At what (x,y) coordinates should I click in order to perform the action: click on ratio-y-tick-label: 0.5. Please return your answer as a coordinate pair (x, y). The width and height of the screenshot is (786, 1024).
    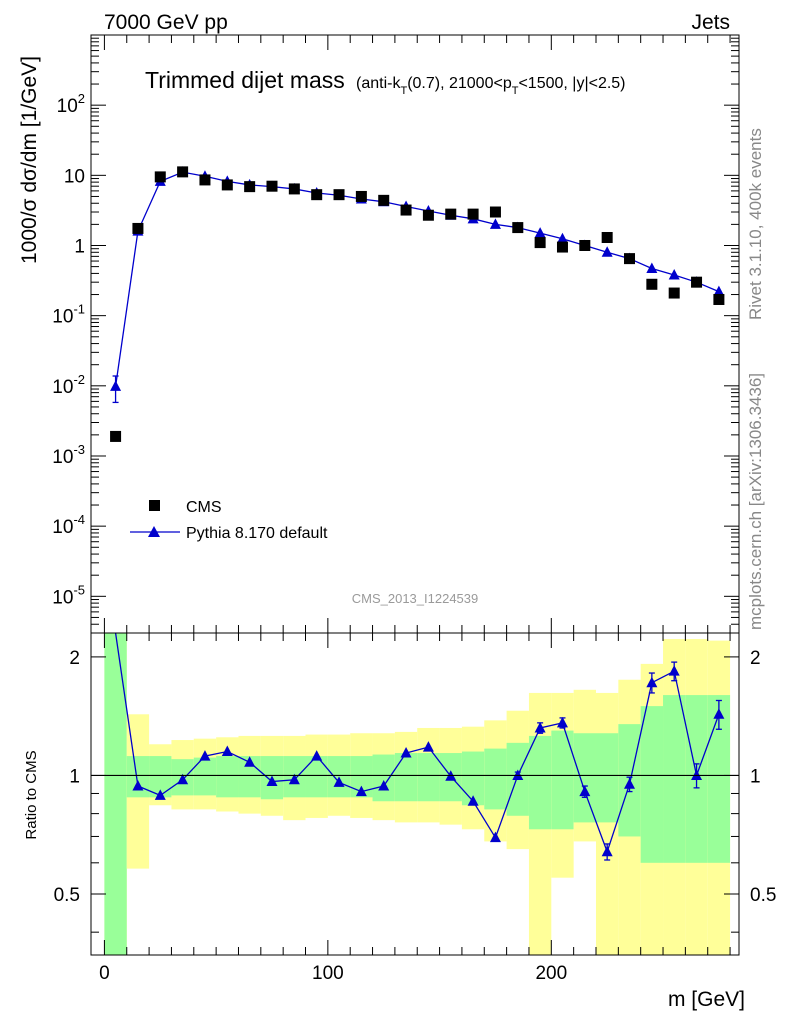
    Looking at the image, I should click on (67, 895).